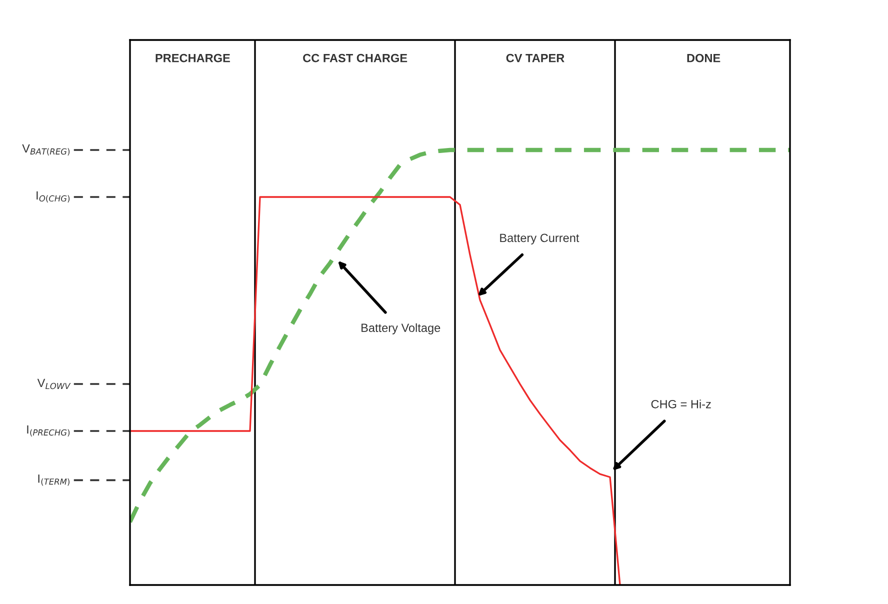 This screenshot has width=888, height=604. I want to click on annotation: Battery Voltage, so click(401, 328).